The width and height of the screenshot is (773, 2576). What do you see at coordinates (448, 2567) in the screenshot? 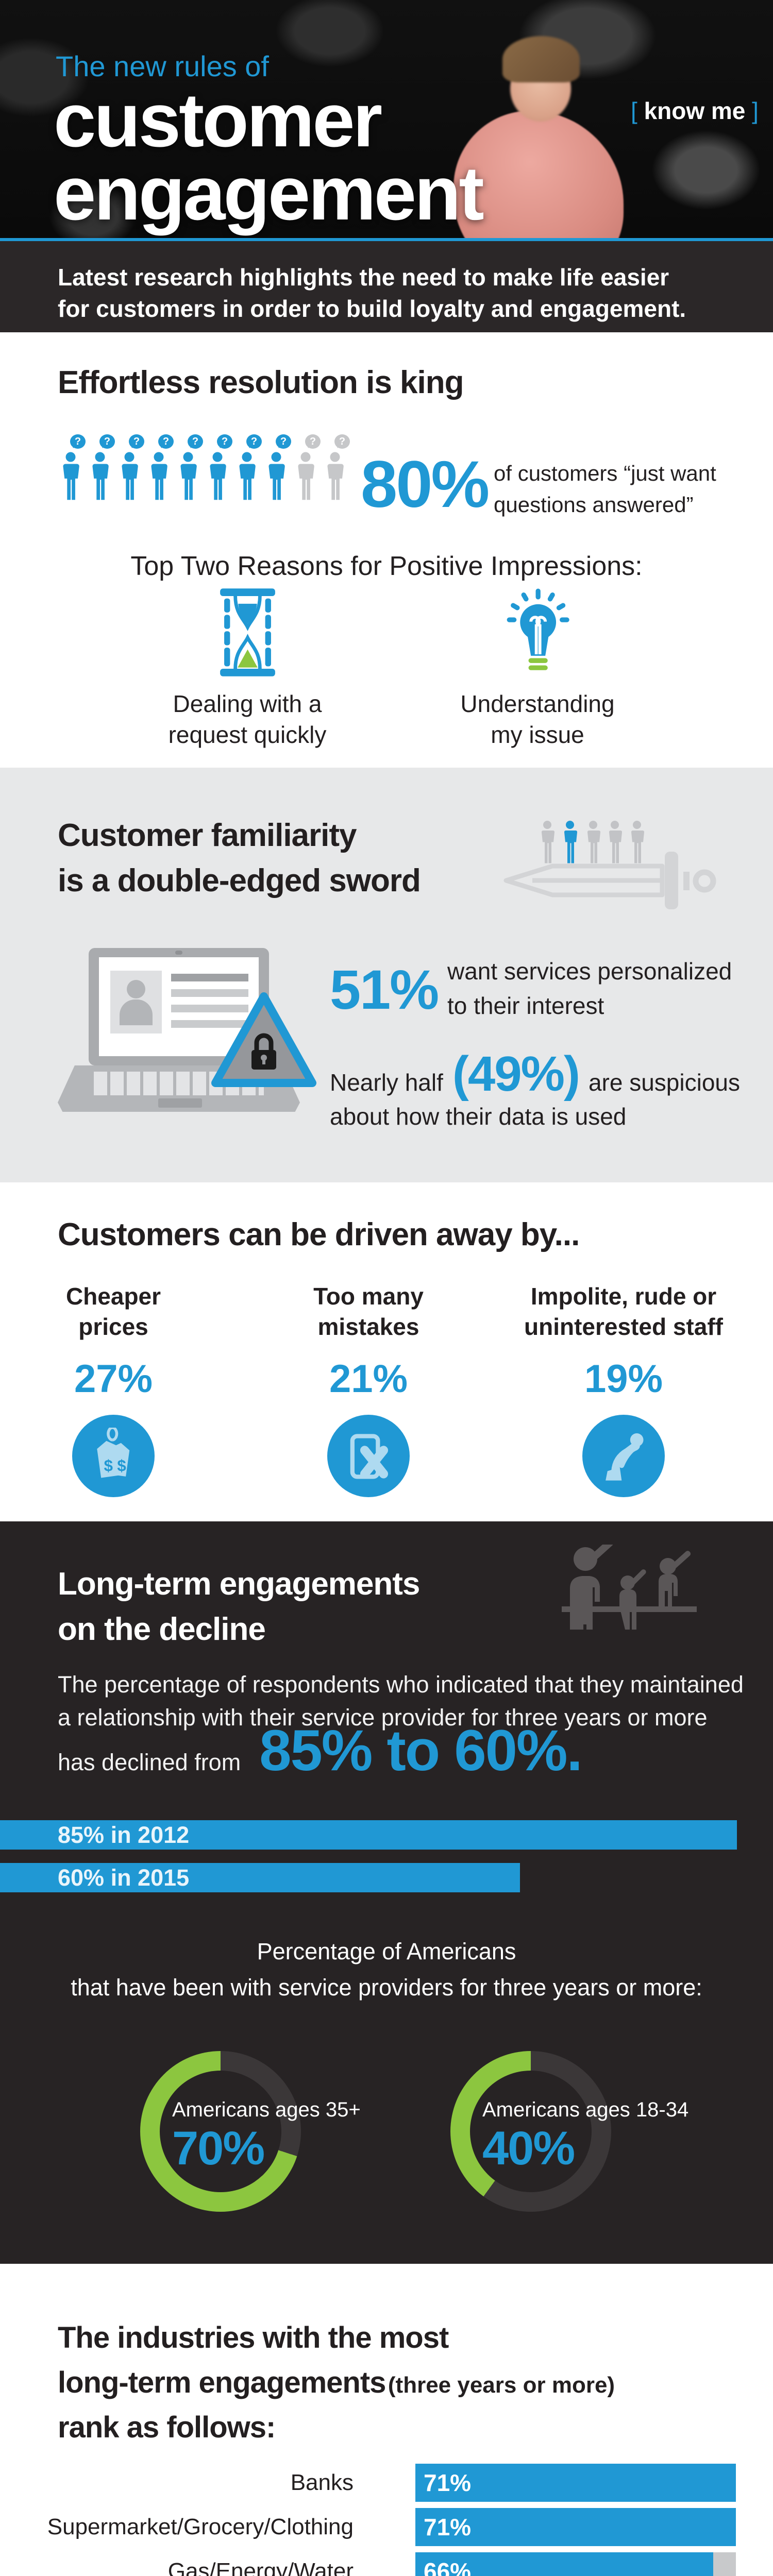
I see `bar-value-label: 66%` at bounding box center [448, 2567].